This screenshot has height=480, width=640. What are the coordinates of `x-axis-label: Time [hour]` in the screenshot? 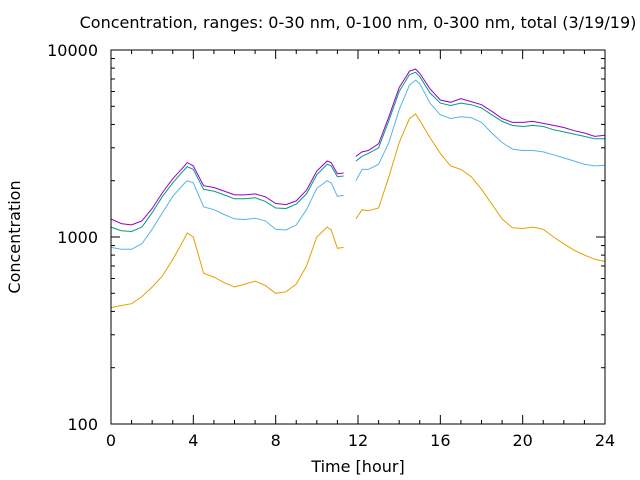 It's located at (357, 466).